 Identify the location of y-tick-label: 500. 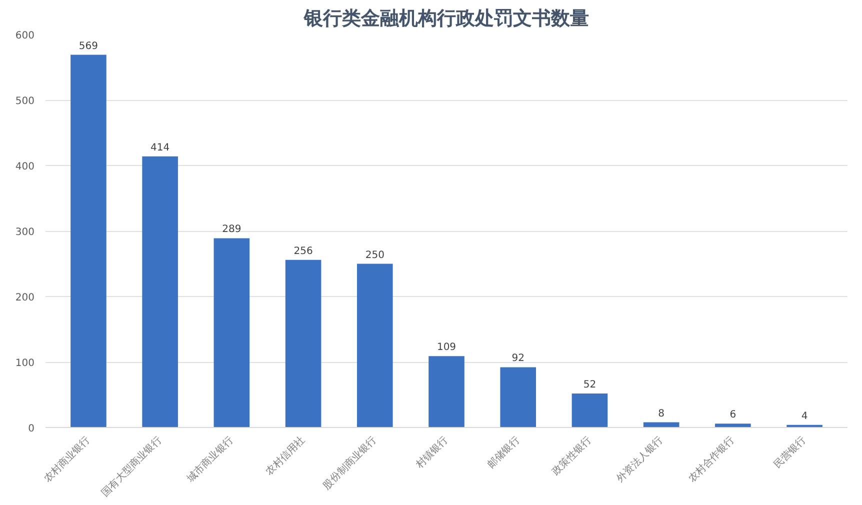
(25, 101).